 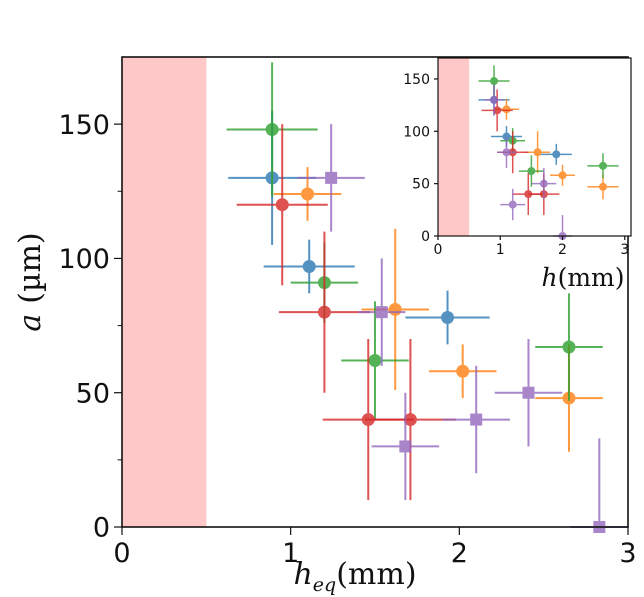 I want to click on inset-ytick-label-0: 0, so click(x=425, y=237).